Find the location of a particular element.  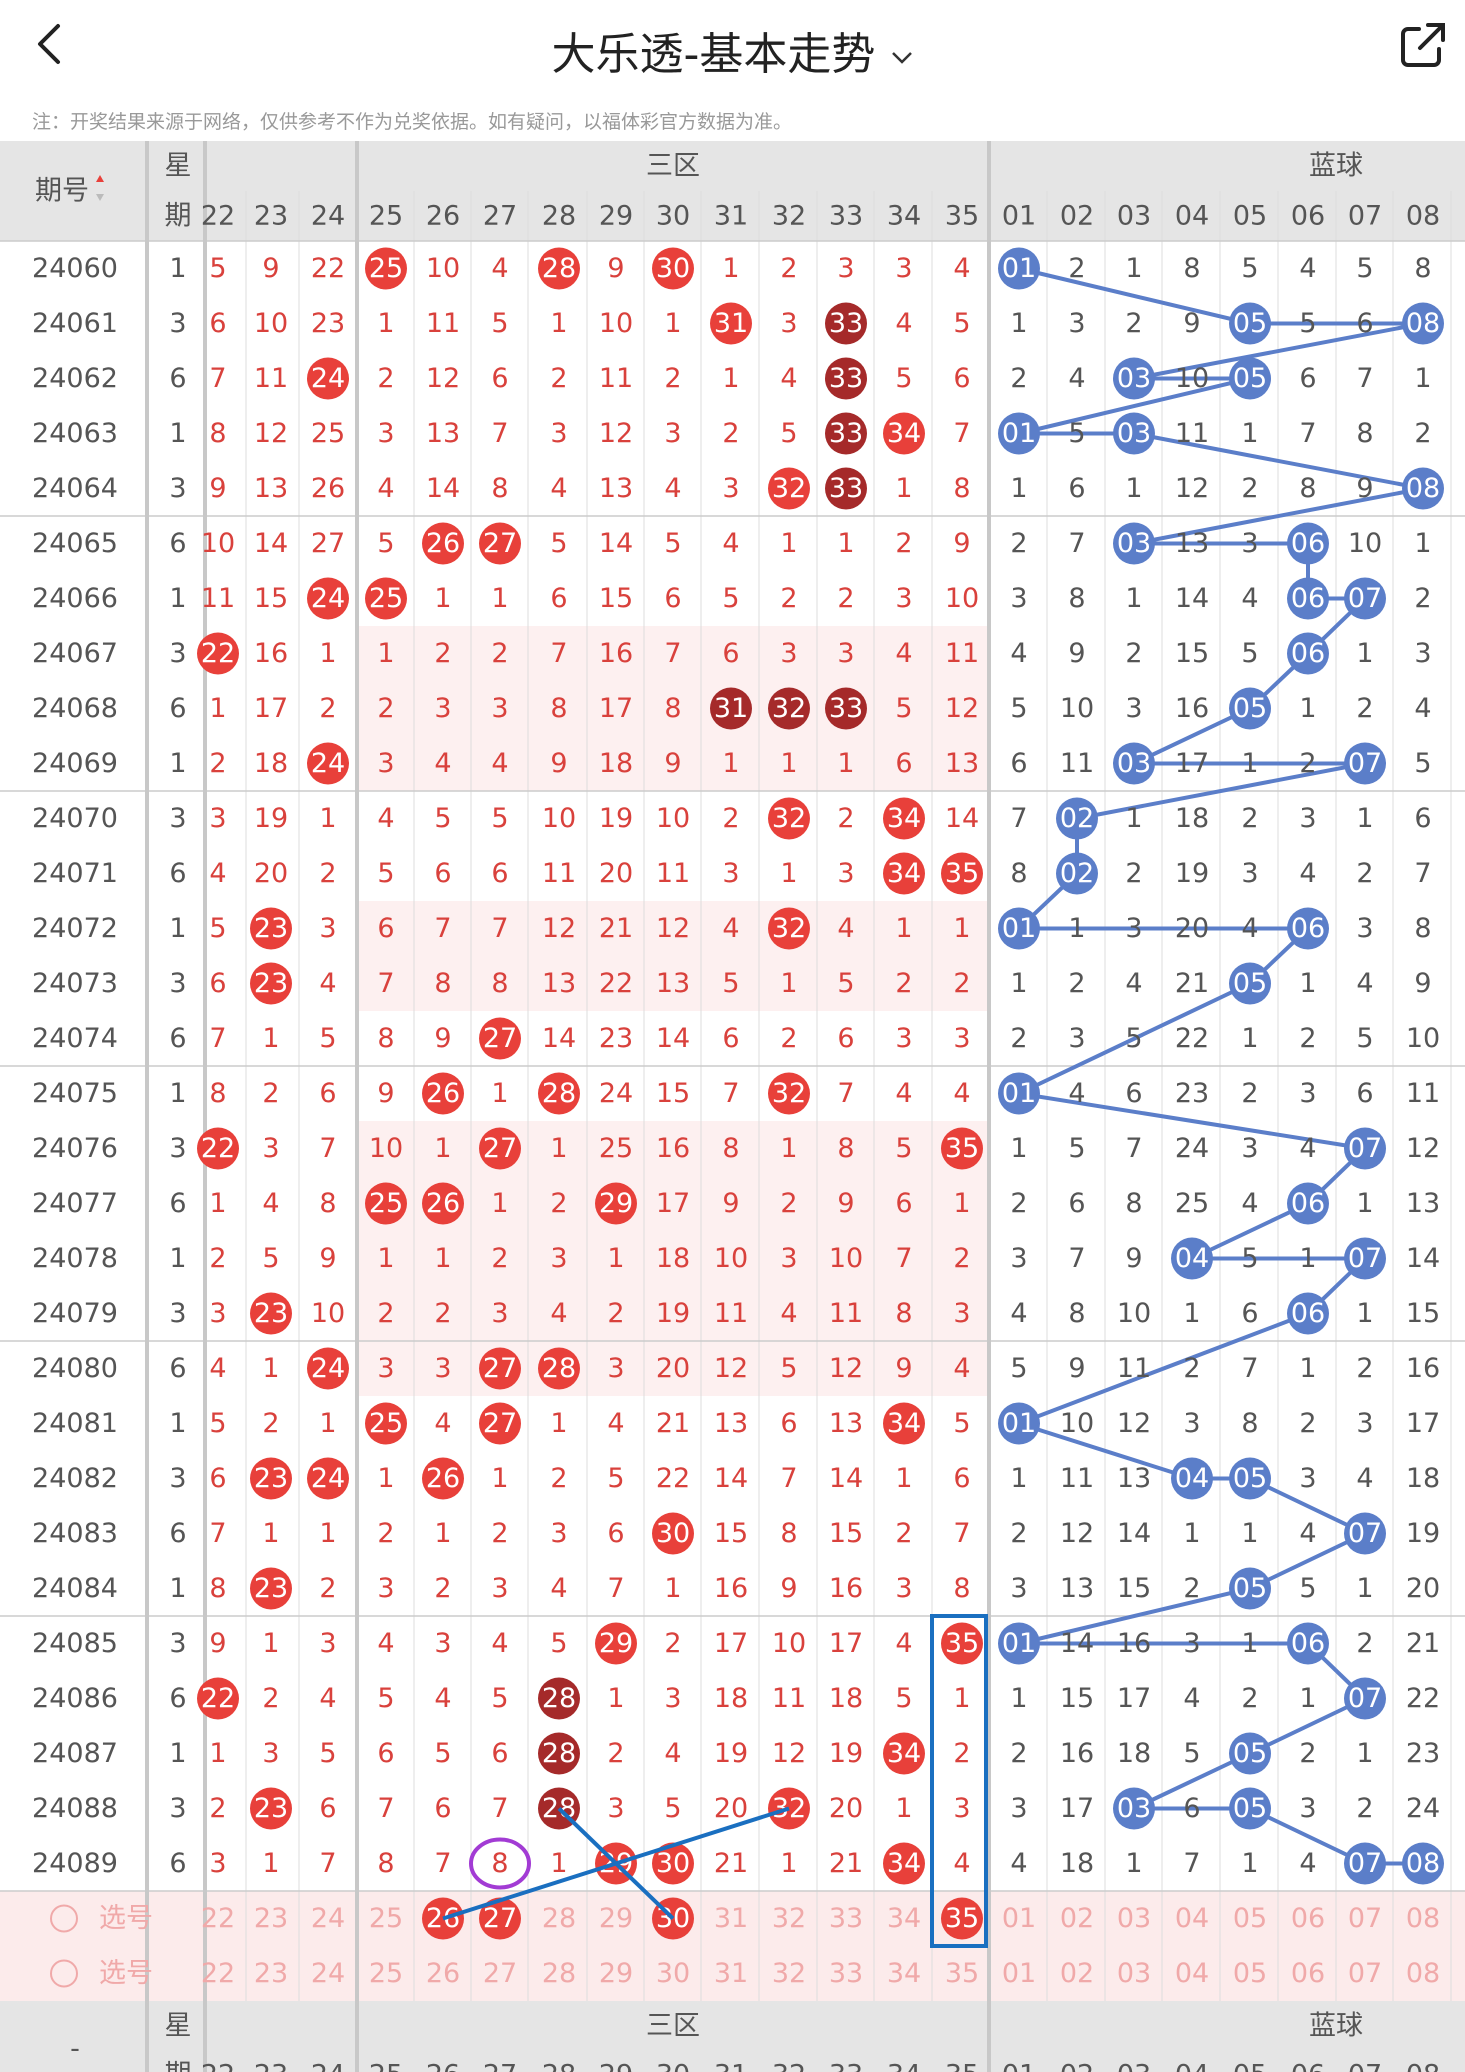

red-omission: 9 is located at coordinates (217, 1643).